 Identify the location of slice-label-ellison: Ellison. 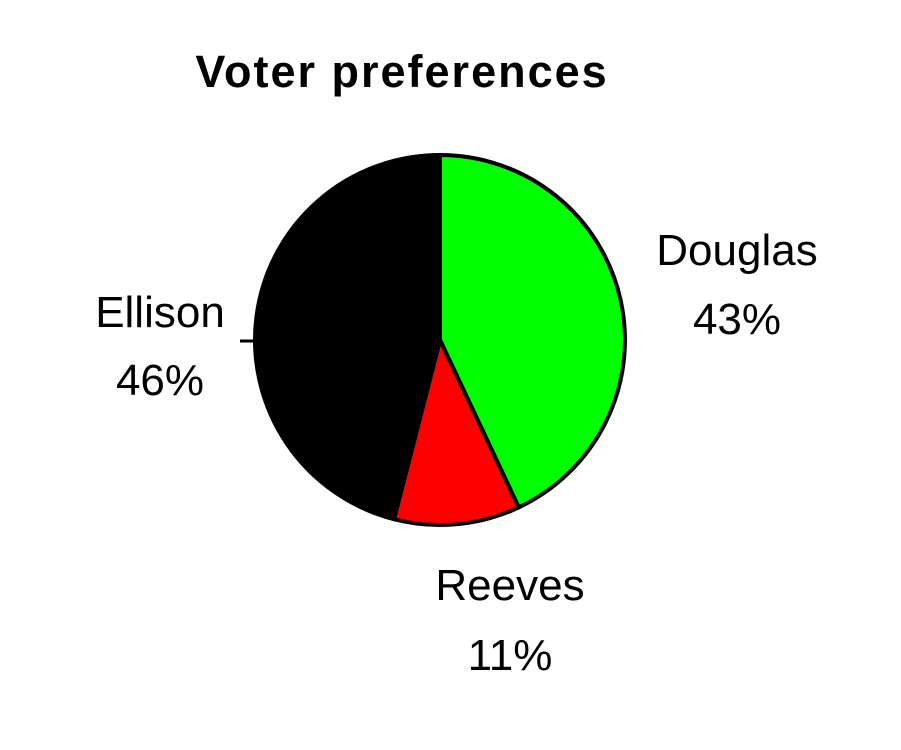
(160, 312).